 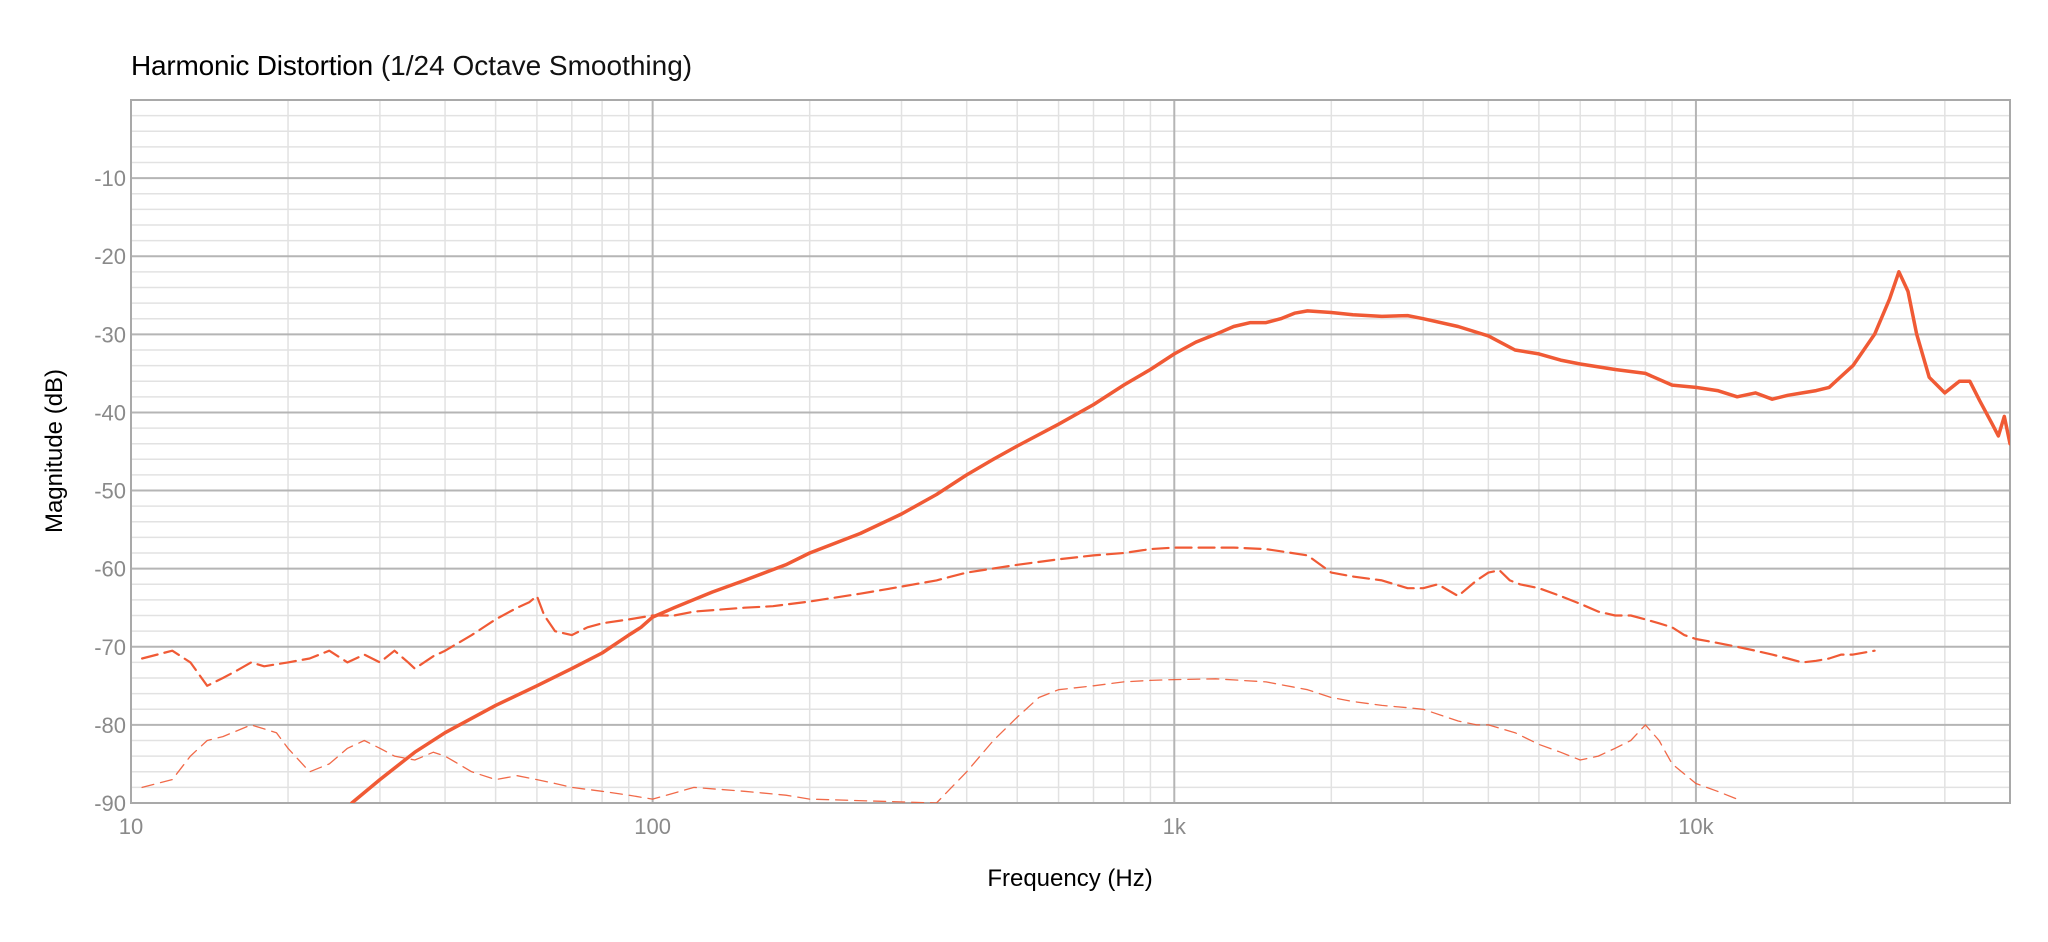 I want to click on y-tick-label: -20, so click(x=110, y=256).